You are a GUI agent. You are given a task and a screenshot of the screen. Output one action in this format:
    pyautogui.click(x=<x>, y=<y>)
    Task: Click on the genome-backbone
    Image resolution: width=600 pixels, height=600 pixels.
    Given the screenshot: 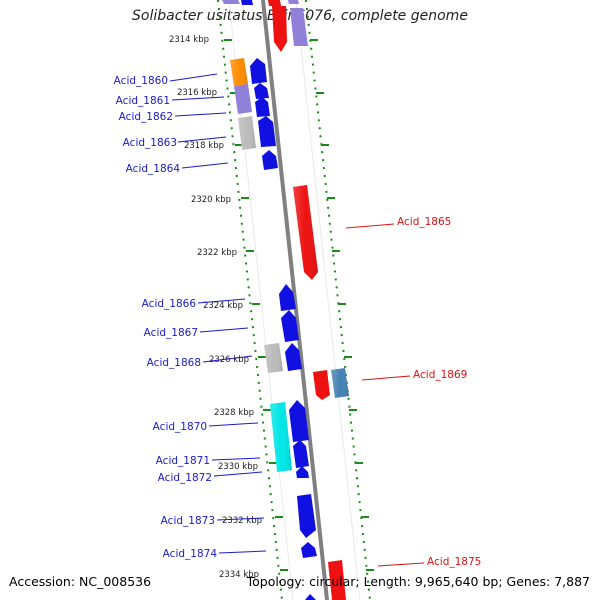 What is the action you would take?
    pyautogui.click(x=295, y=300)
    